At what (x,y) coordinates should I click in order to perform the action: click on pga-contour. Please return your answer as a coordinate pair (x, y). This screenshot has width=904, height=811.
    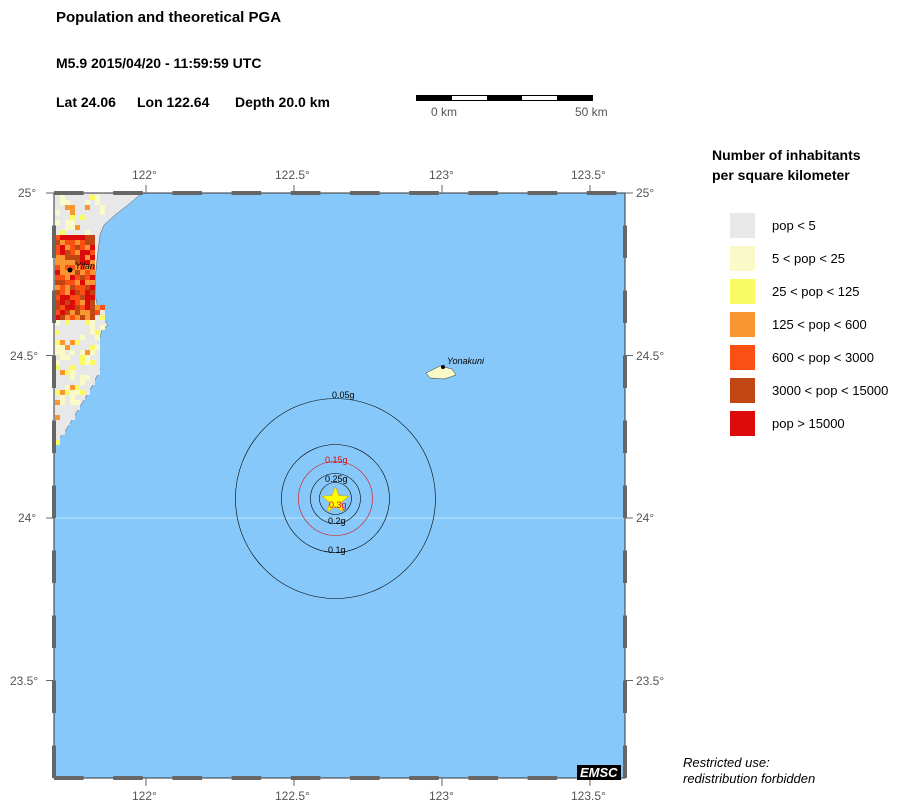
    Looking at the image, I should click on (335, 498).